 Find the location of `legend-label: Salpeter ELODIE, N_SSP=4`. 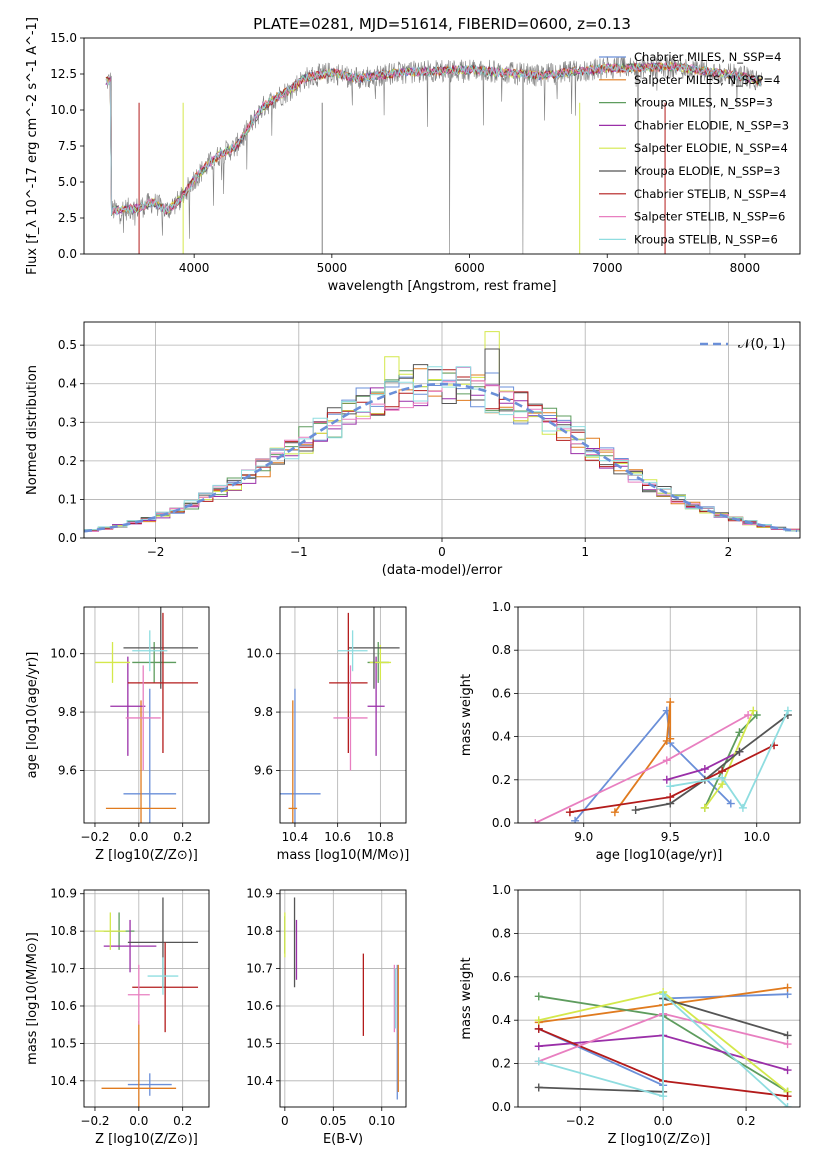

legend-label: Salpeter ELODIE, N_SSP=4 is located at coordinates (711, 148).